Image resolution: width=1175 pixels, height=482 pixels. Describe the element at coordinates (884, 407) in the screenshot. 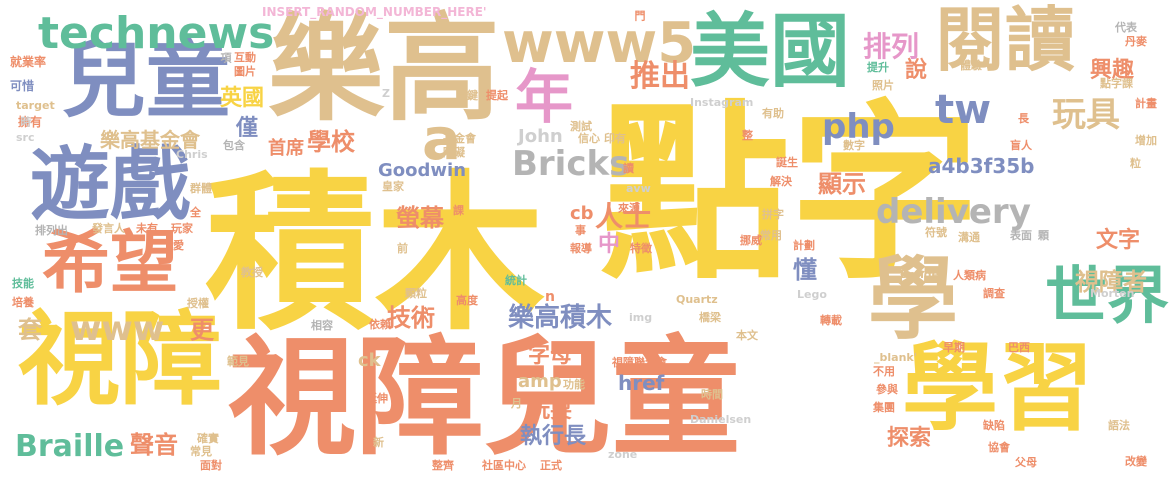

I see `cloud-word: 集團` at that location.